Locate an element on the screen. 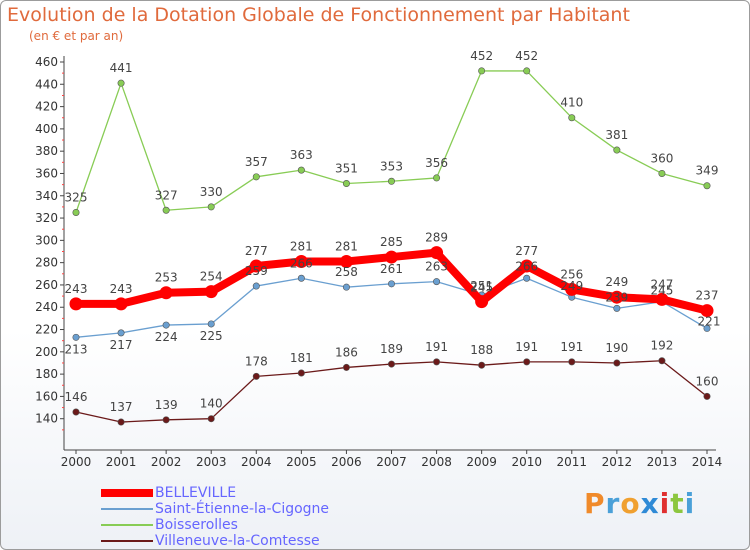  data-label: 239 is located at coordinates (616, 297).